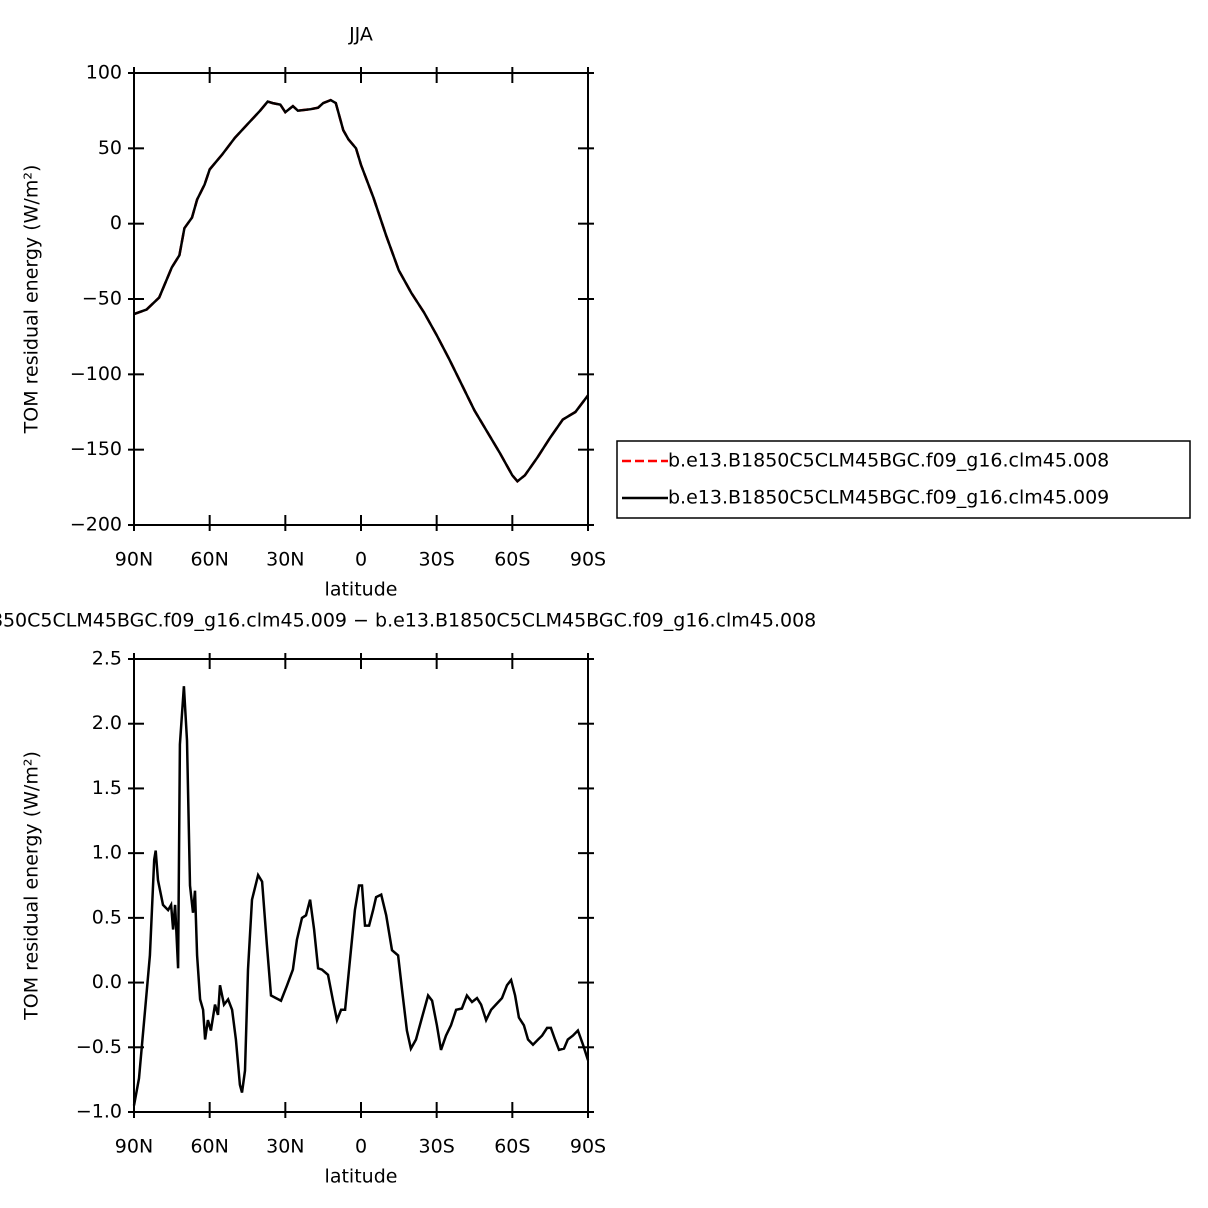 This screenshot has height=1208, width=1208. Describe the element at coordinates (96, 374) in the screenshot. I see `y-tick-label: −100` at that location.